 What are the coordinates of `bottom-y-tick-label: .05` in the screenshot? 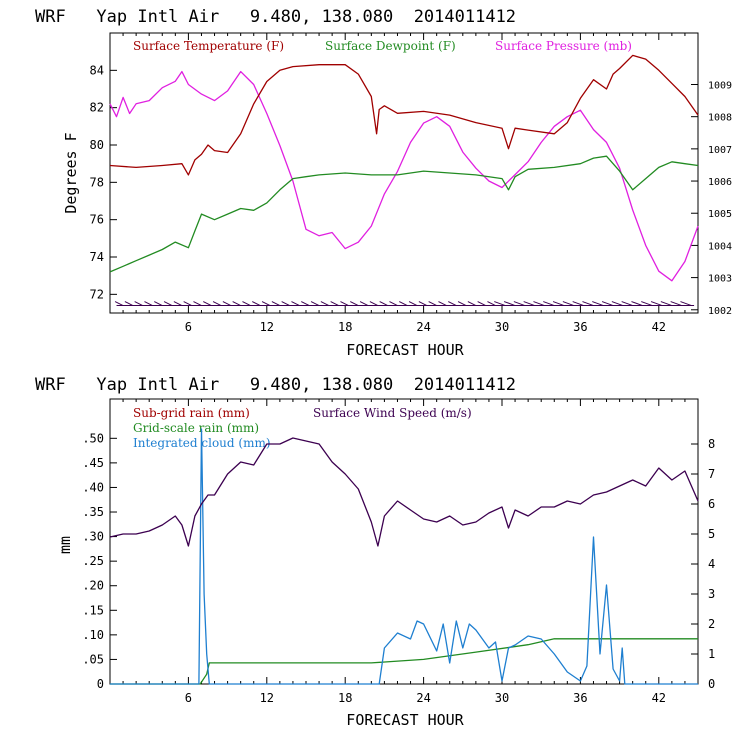 It's located at (93, 659).